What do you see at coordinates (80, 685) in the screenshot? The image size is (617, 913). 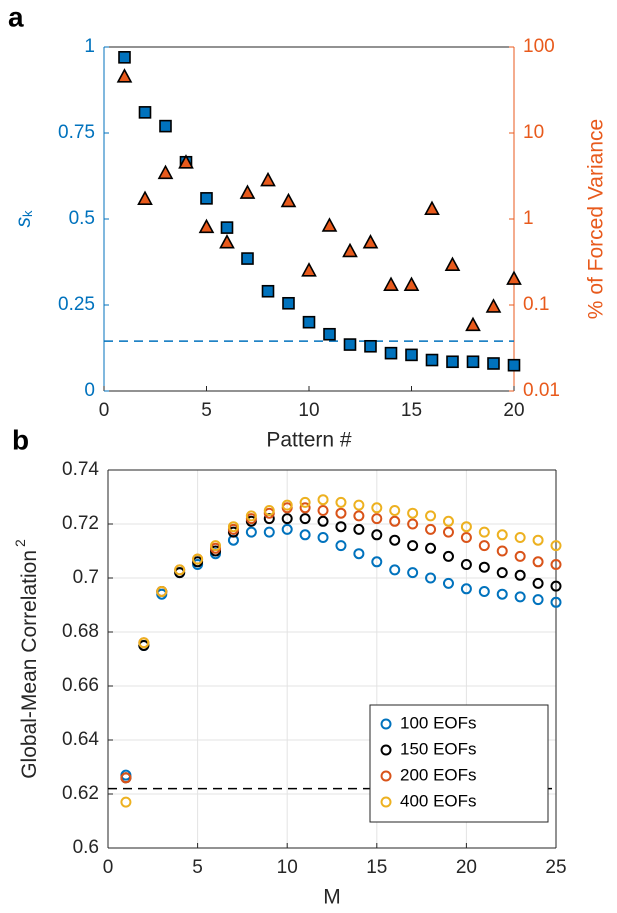 I see `y-tick-label: 0.66` at bounding box center [80, 685].